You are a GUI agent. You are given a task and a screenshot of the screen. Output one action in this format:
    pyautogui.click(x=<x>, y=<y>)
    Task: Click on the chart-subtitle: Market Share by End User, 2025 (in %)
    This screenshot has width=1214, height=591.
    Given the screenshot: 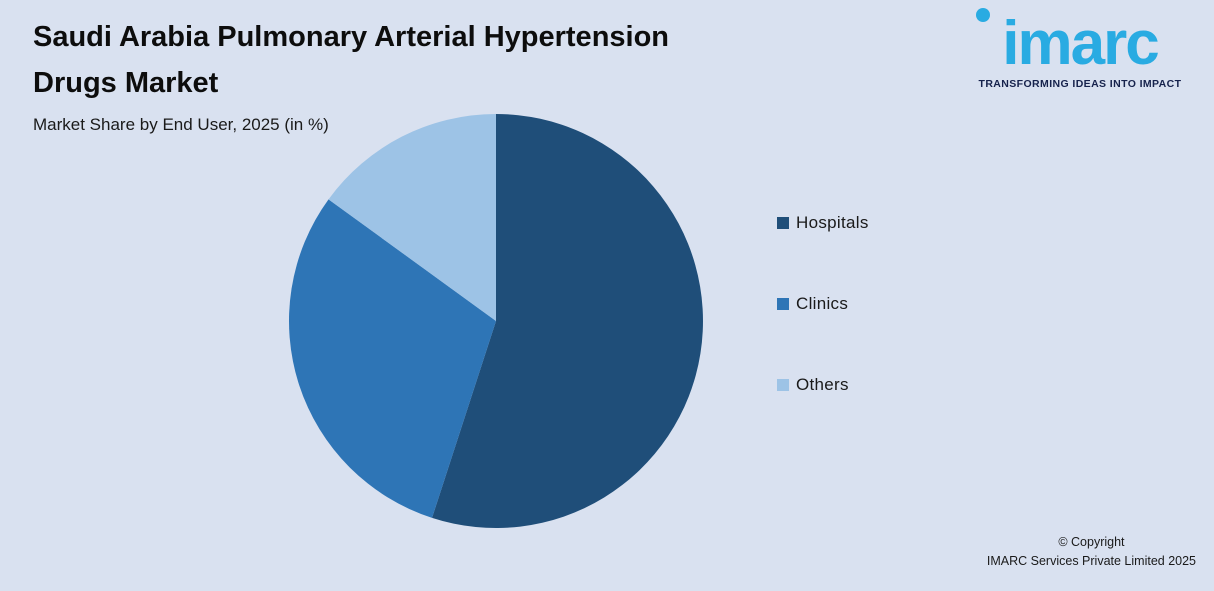 What is the action you would take?
    pyautogui.click(x=181, y=124)
    